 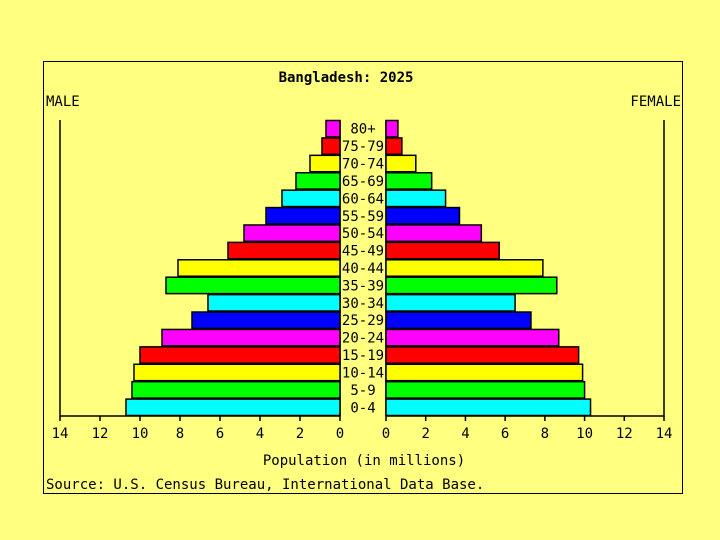 What do you see at coordinates (63, 102) in the screenshot?
I see `male-label: MALE` at bounding box center [63, 102].